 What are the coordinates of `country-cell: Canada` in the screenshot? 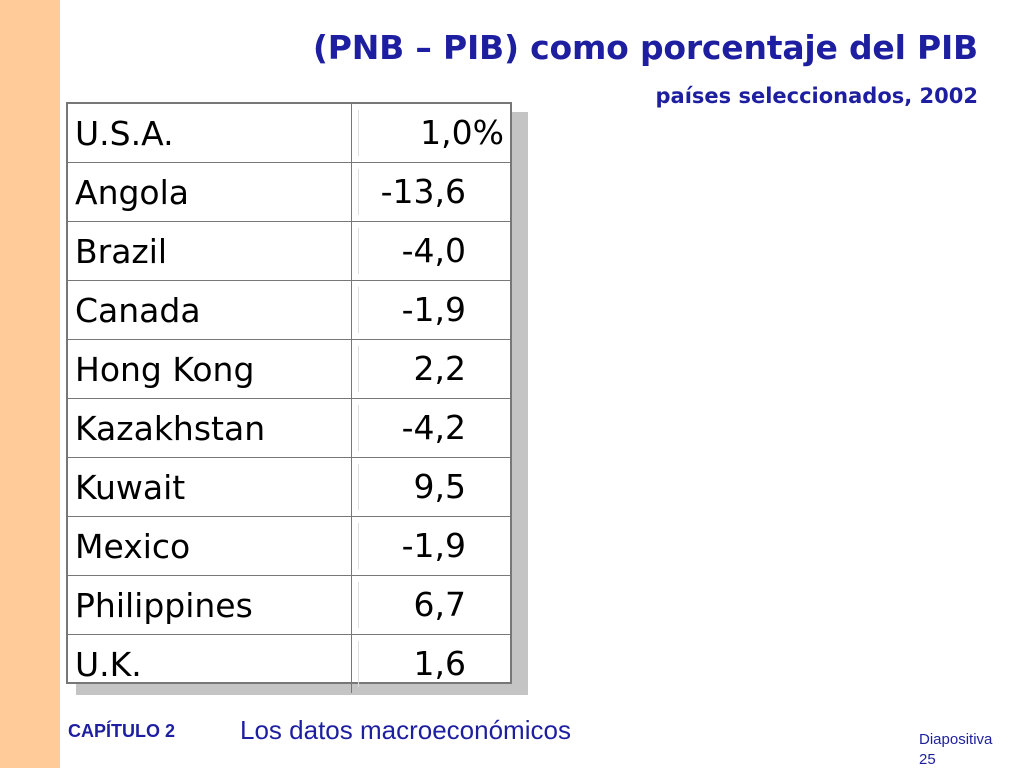 It's located at (210, 310).